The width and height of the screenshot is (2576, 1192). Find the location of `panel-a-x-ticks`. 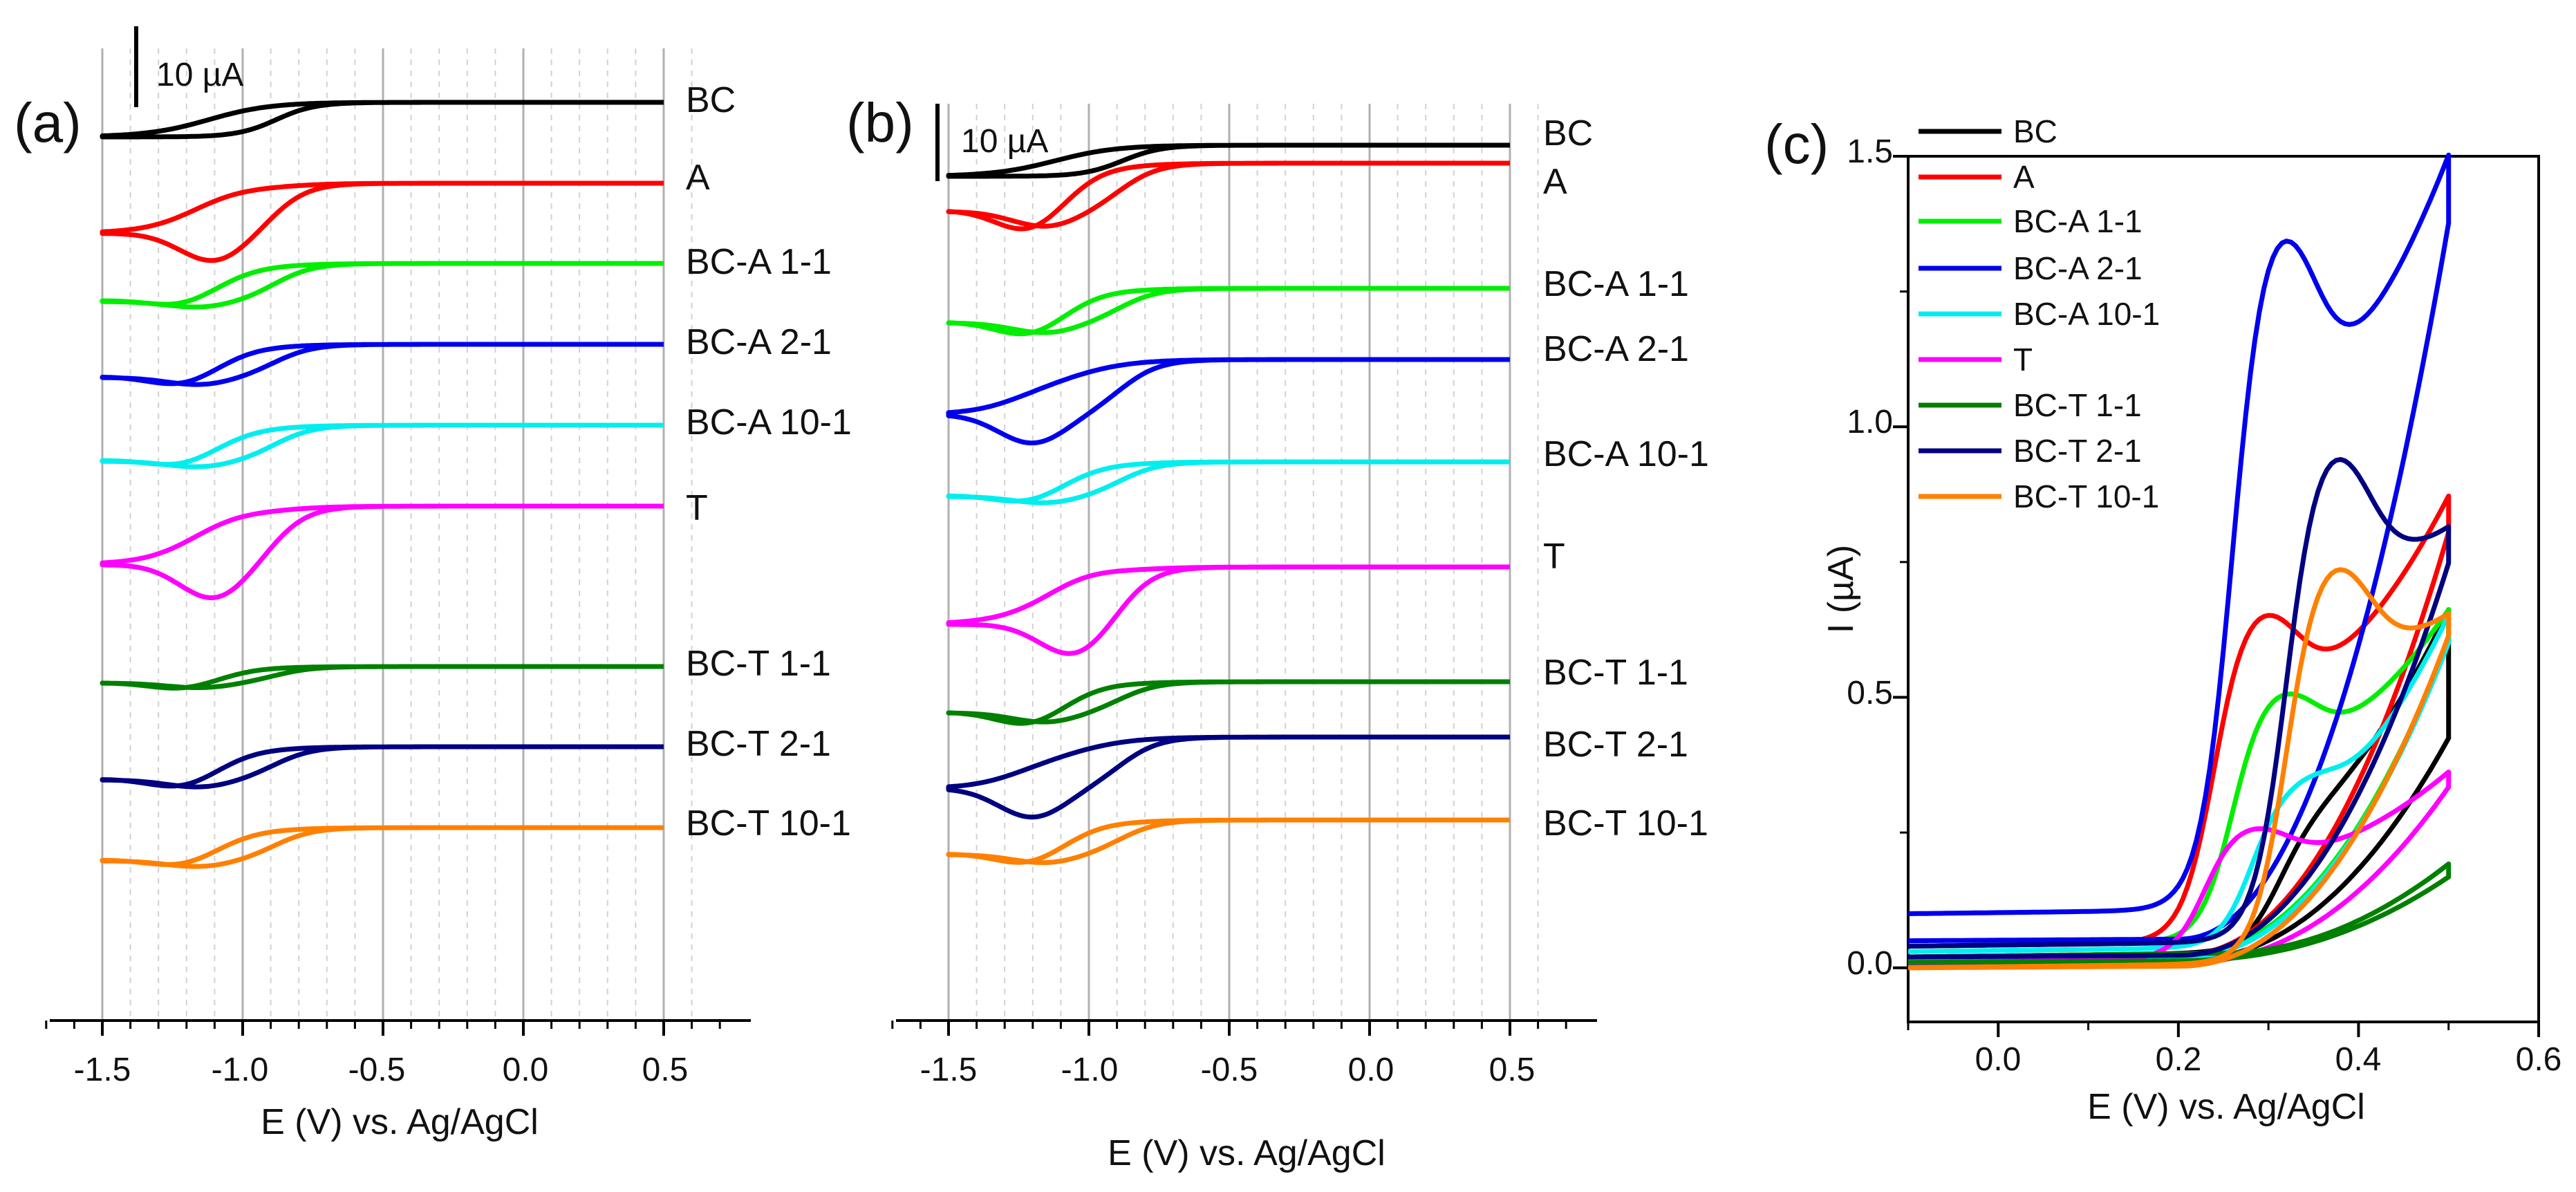

panel-a-x-ticks is located at coordinates (383, 1028).